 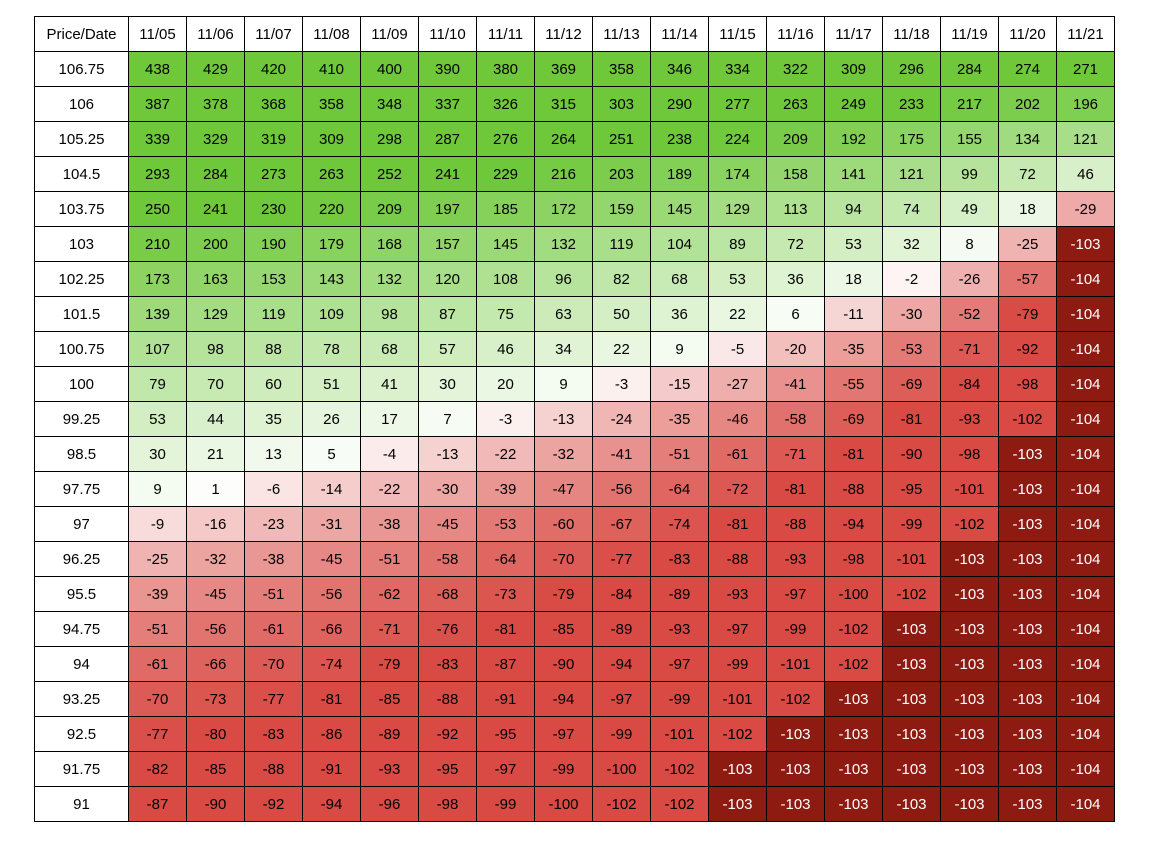 What do you see at coordinates (795, 314) in the screenshot?
I see `heatmap-cell: 6` at bounding box center [795, 314].